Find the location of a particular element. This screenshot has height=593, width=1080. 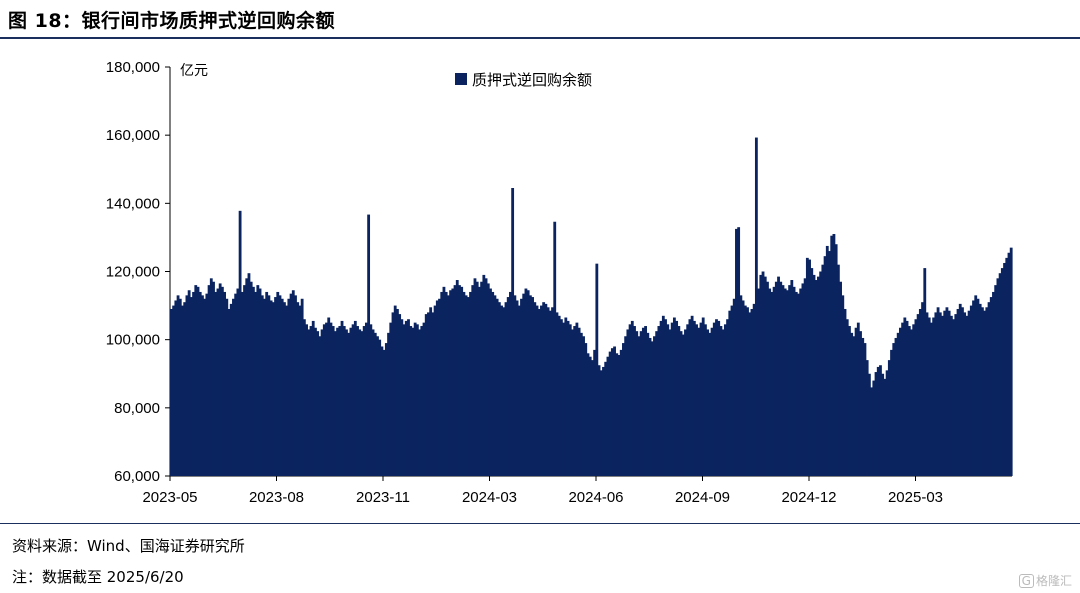

x-tick-label: 2024-12 is located at coordinates (808, 497).